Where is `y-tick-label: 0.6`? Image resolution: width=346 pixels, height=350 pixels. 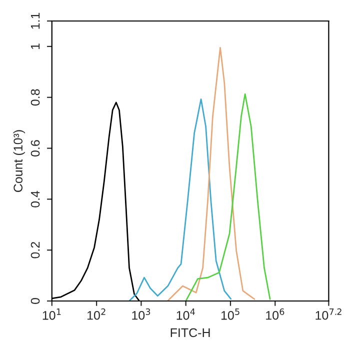
y-tick-label: 0.6 is located at coordinates (35, 148).